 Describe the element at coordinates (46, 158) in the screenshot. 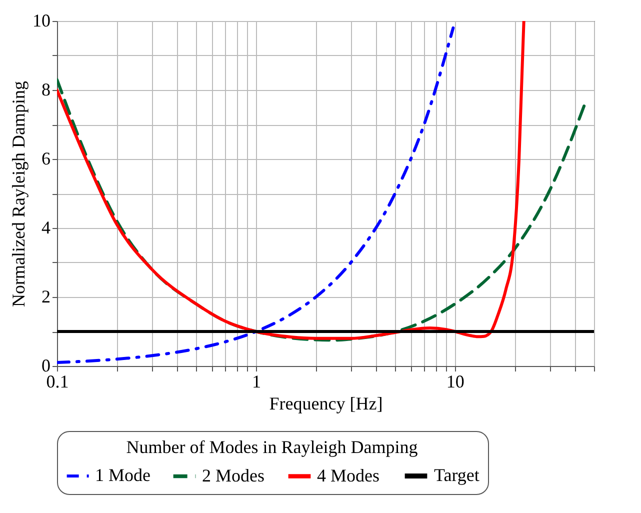

I see `y-tick-label: 6` at that location.